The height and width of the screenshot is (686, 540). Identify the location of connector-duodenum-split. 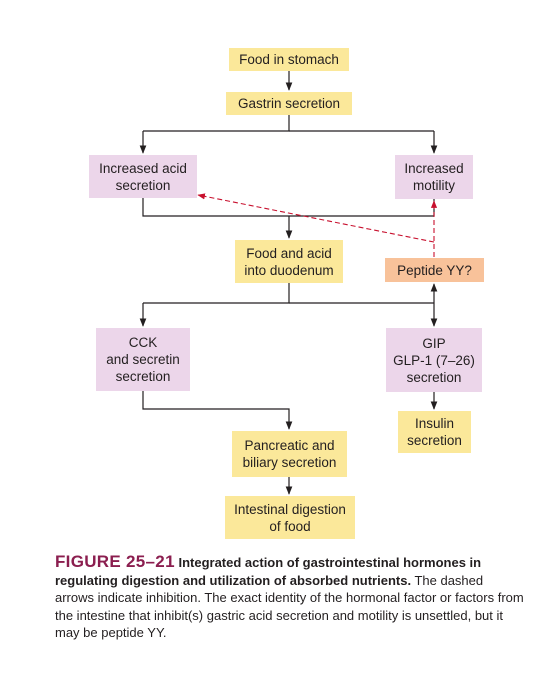
(216, 293).